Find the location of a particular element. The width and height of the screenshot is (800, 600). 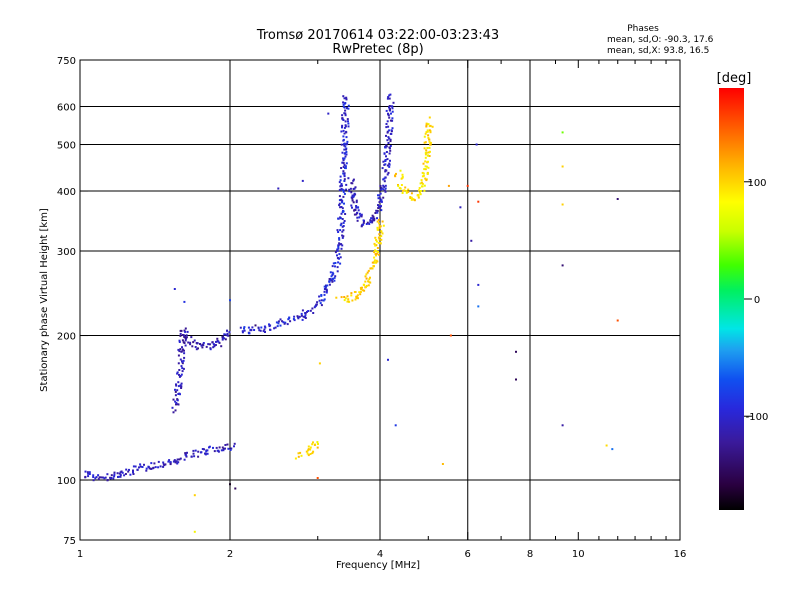

y-tick-label: 500 is located at coordinates (66, 146).